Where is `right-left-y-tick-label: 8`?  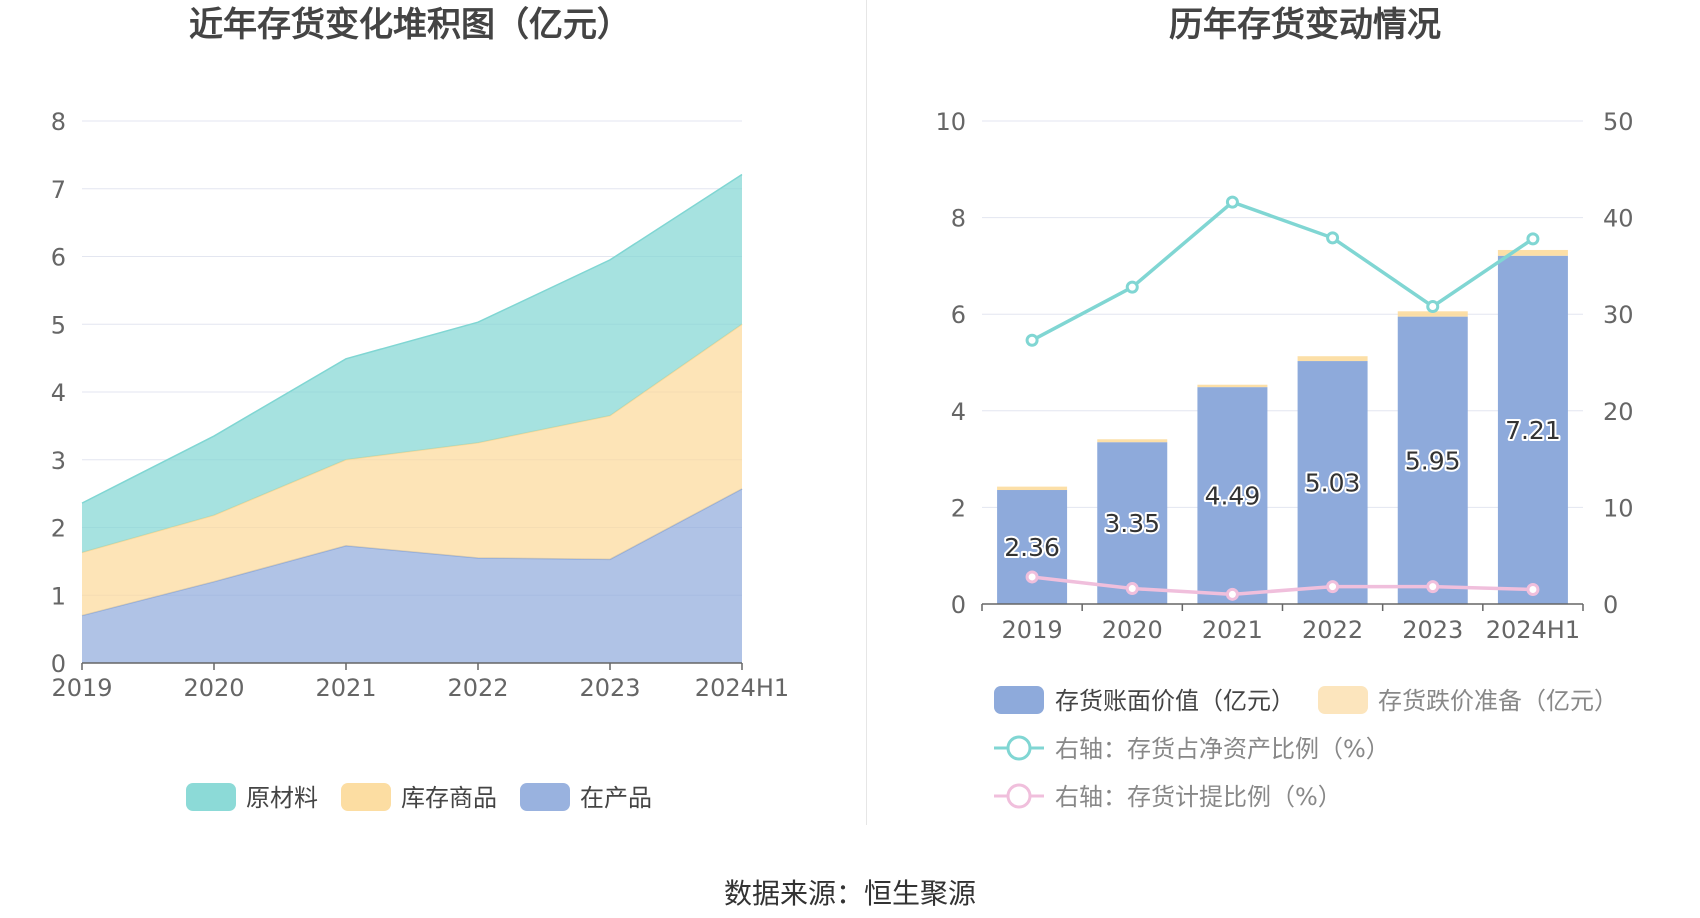
right-left-y-tick-label: 8 is located at coordinates (958, 219).